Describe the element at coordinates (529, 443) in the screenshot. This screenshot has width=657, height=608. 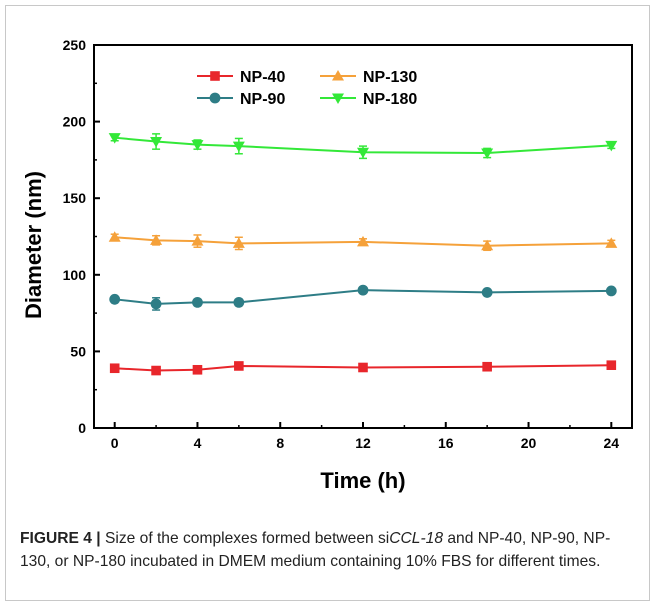
I see `x-tick-label: 20` at that location.